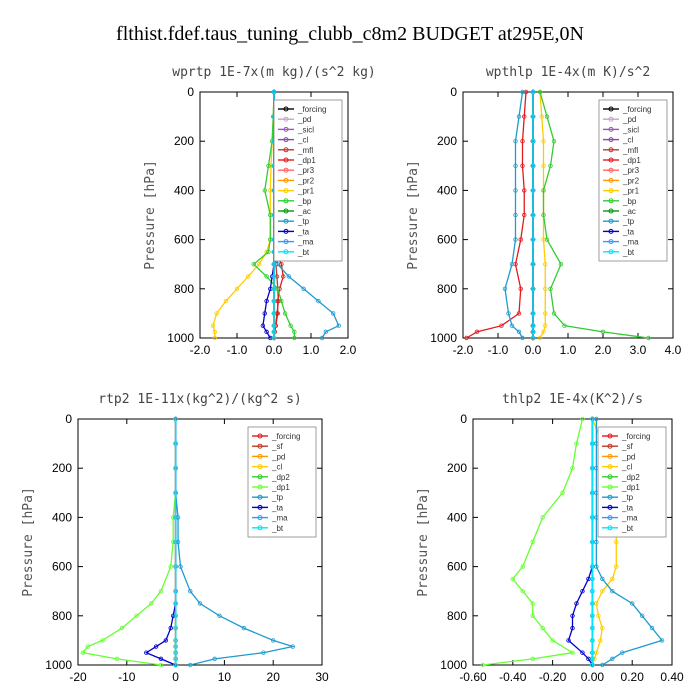  What do you see at coordinates (631, 180) in the screenshot?
I see `legend-label: _pr2` at bounding box center [631, 180].